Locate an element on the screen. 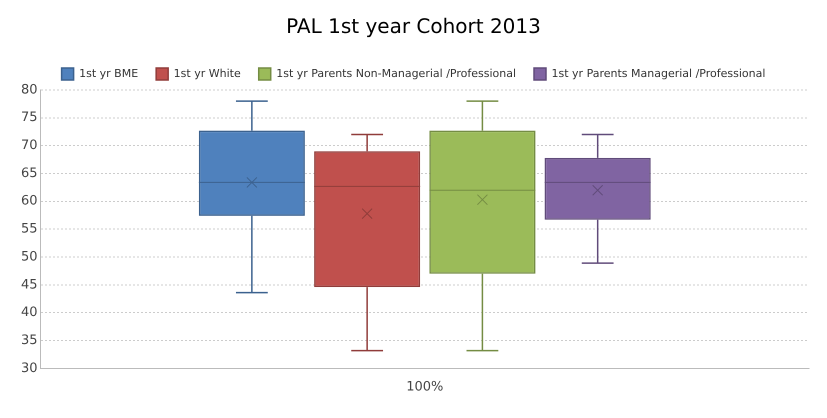  legend-label: 1st yr Parents Managerial /Professional is located at coordinates (659, 73).